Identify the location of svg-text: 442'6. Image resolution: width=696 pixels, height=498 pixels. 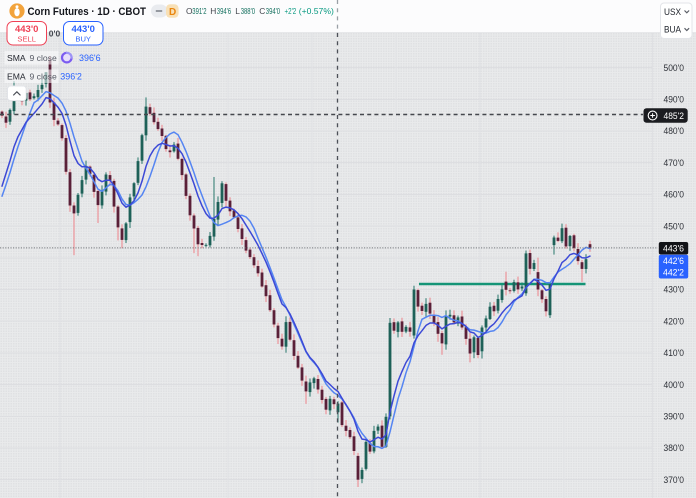
(673, 261).